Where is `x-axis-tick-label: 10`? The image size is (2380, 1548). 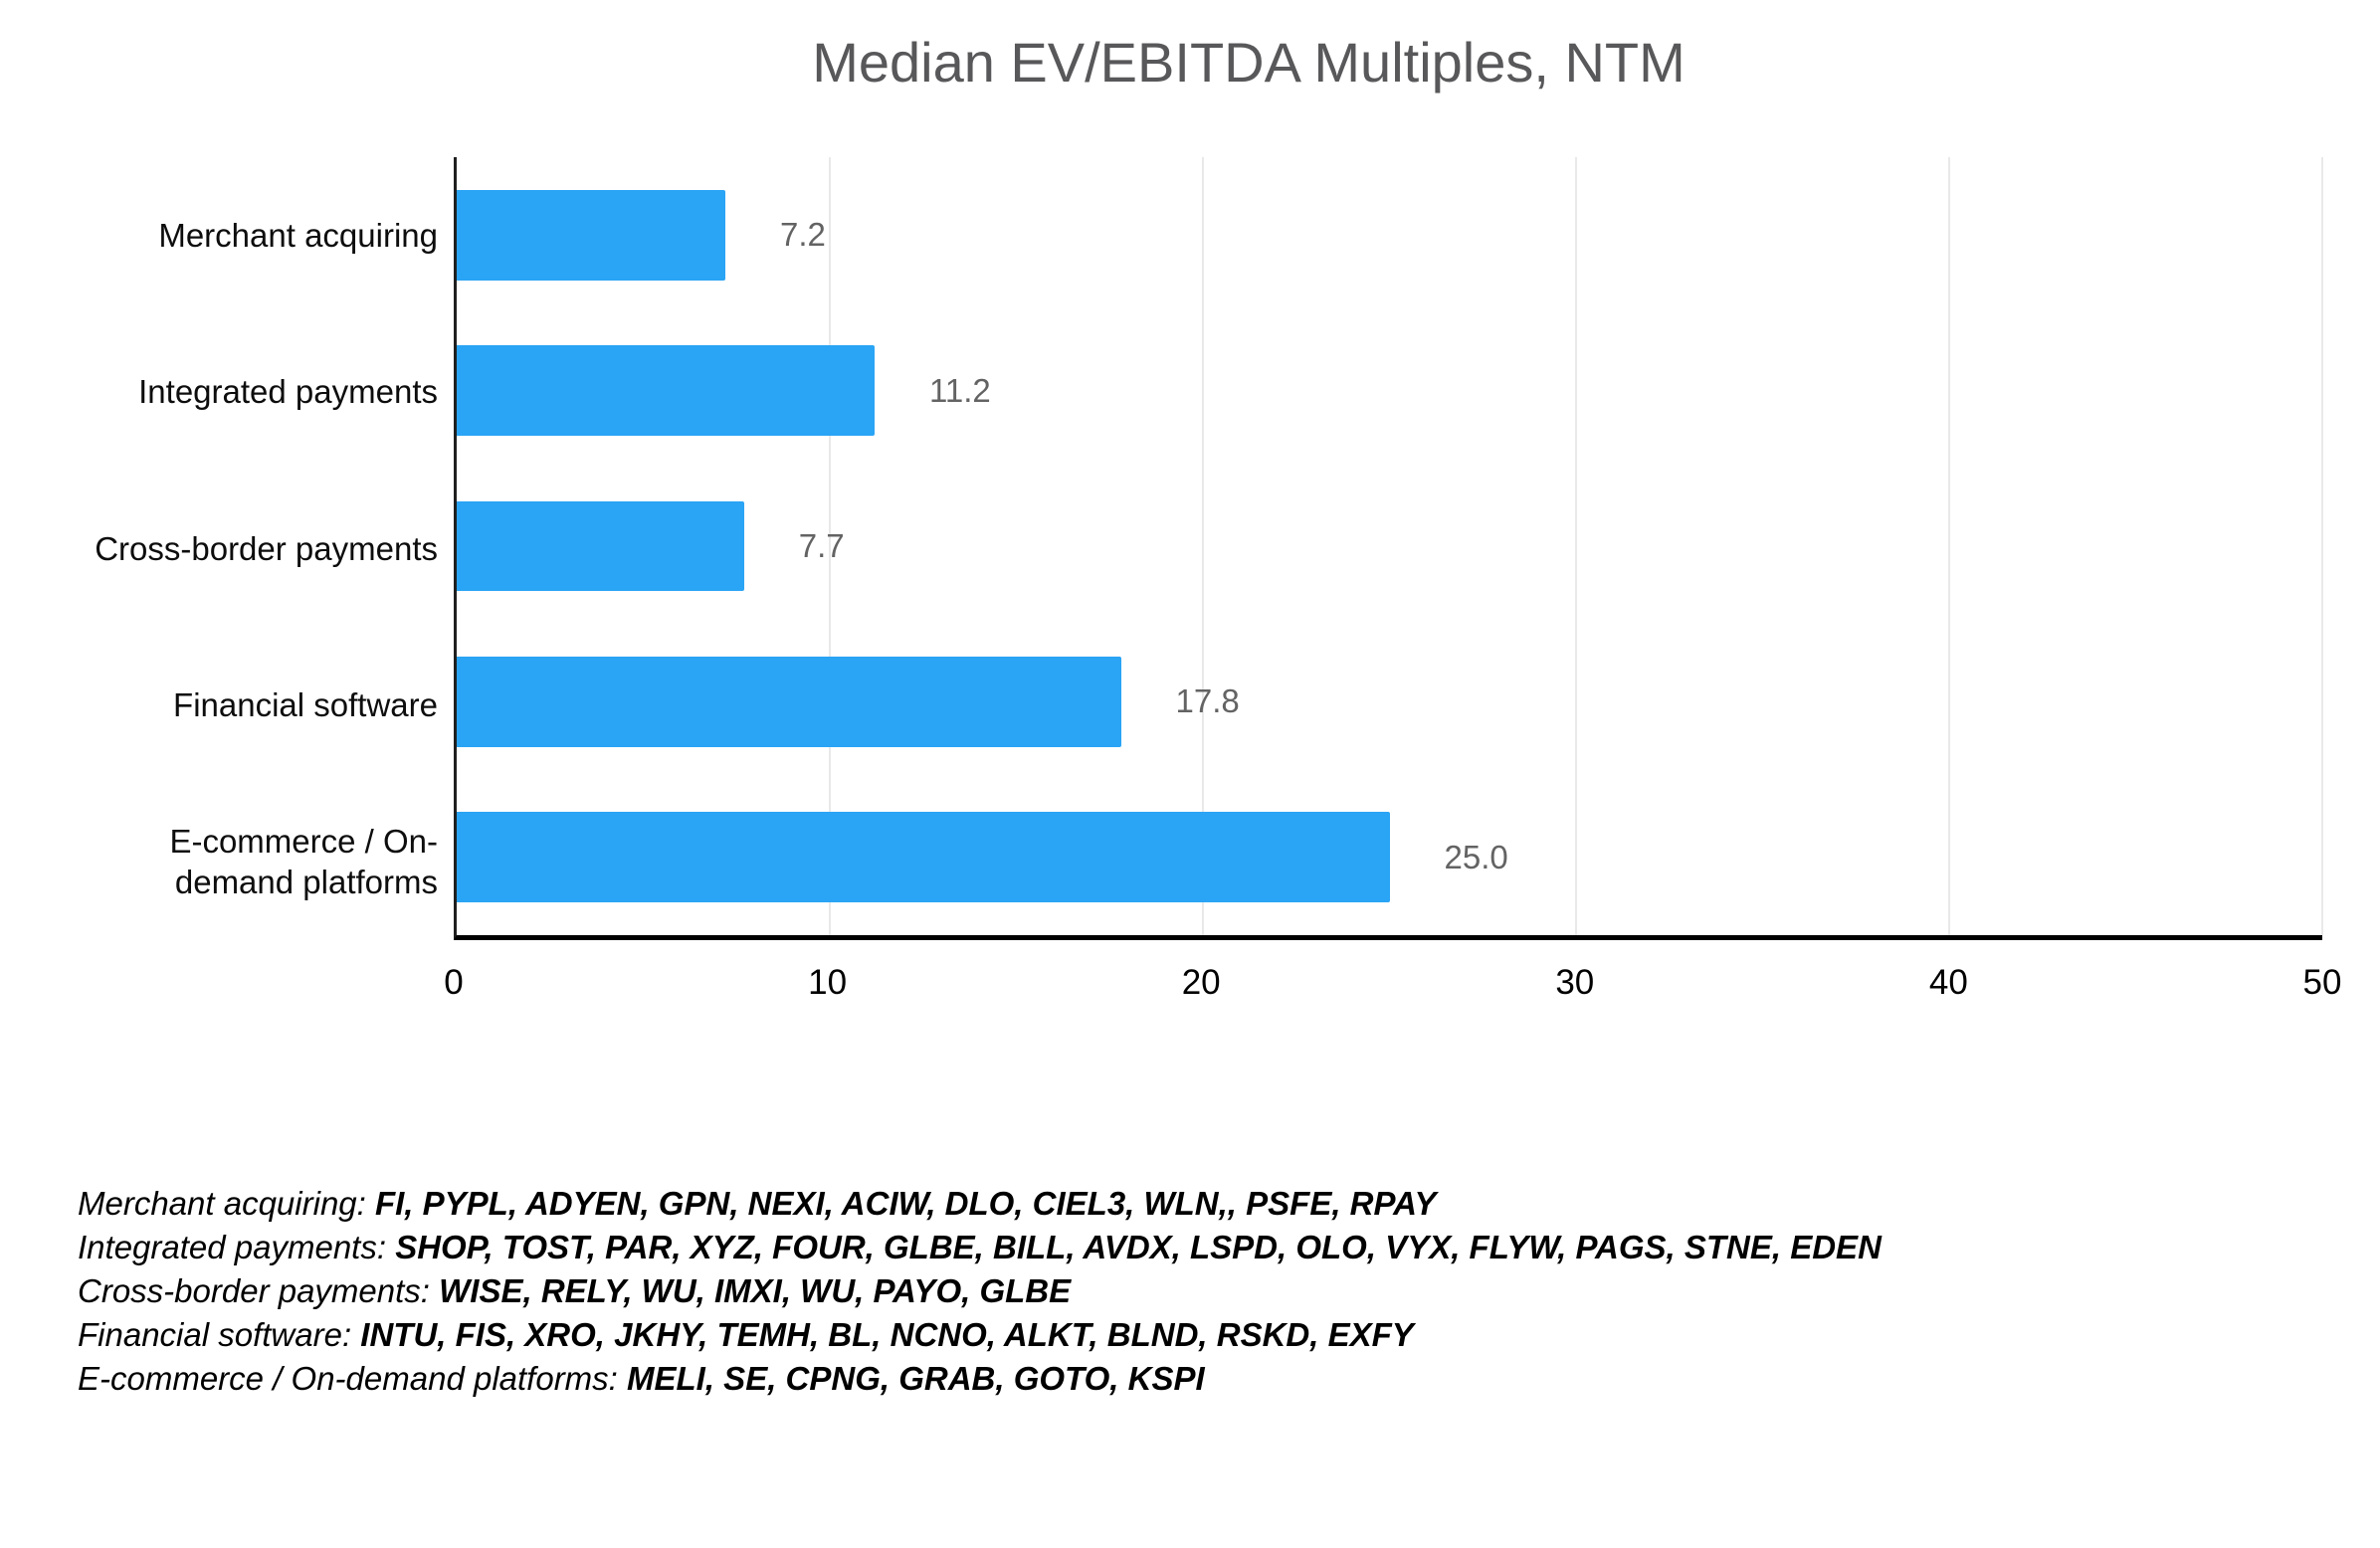 x-axis-tick-label: 10 is located at coordinates (828, 982).